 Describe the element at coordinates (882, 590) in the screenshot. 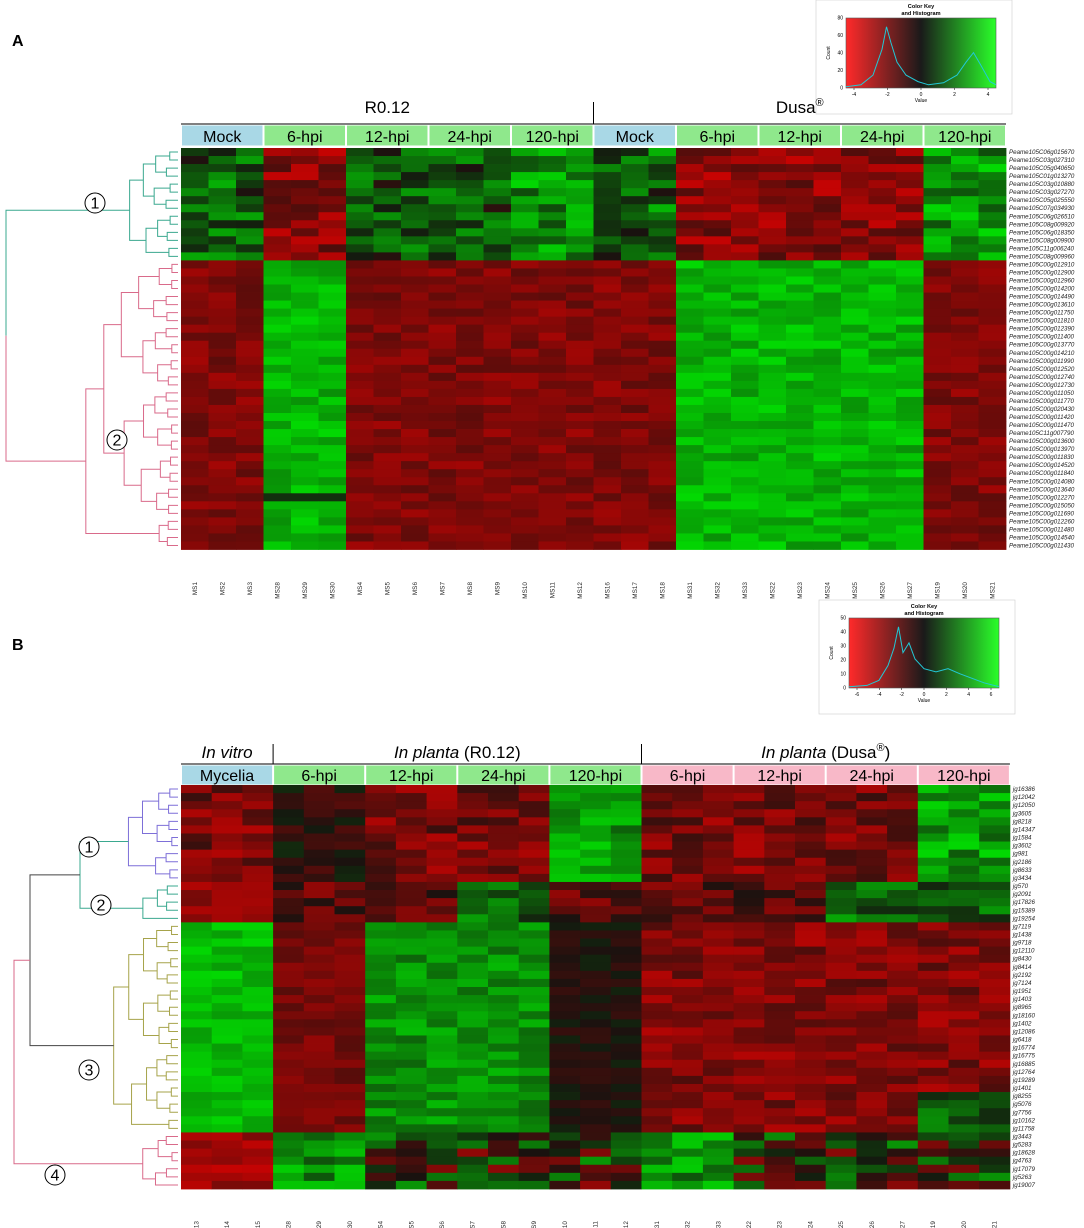

I see `column-label: MS26` at that location.